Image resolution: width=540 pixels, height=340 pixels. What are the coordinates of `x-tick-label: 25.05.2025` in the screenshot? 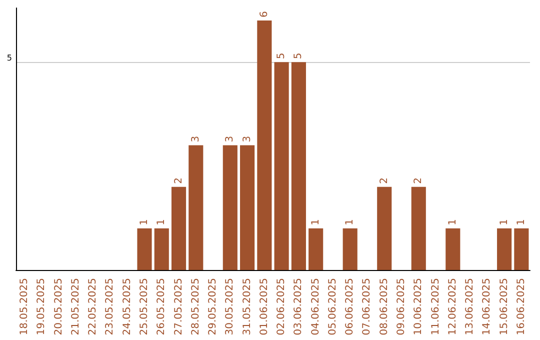 It's located at (144, 307).